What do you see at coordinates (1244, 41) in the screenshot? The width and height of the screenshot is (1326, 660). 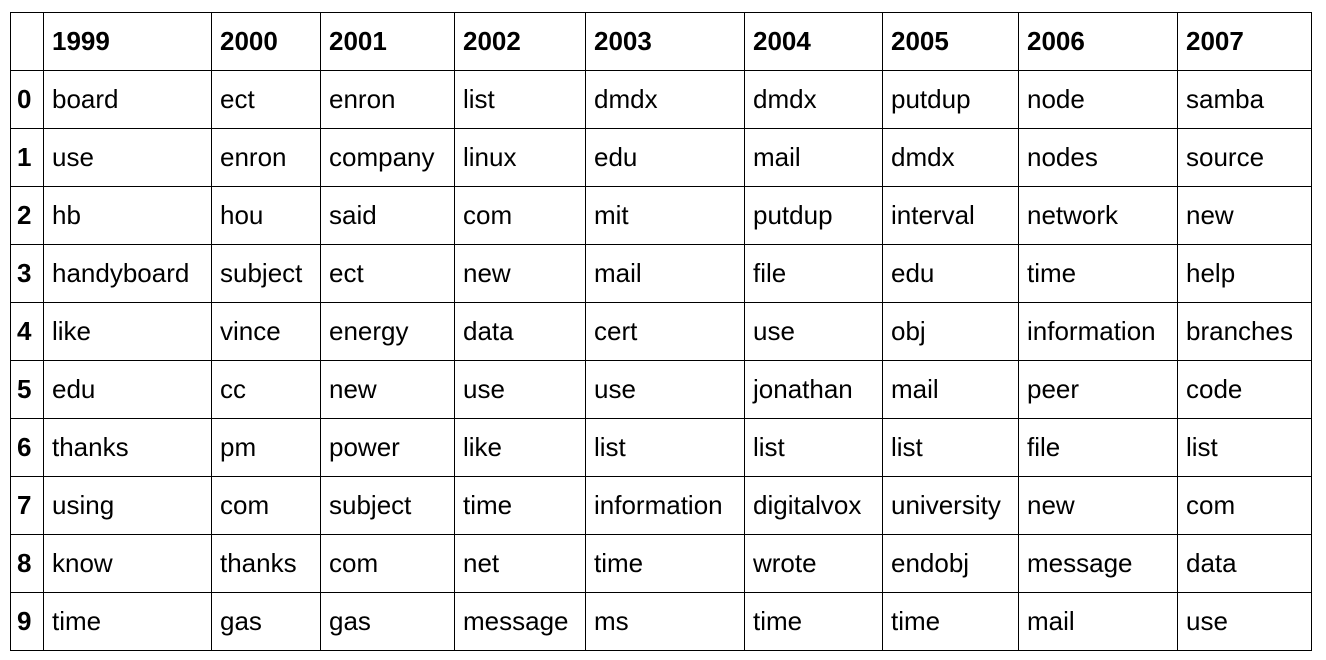 I see `column-header-2007: 2007` at bounding box center [1244, 41].